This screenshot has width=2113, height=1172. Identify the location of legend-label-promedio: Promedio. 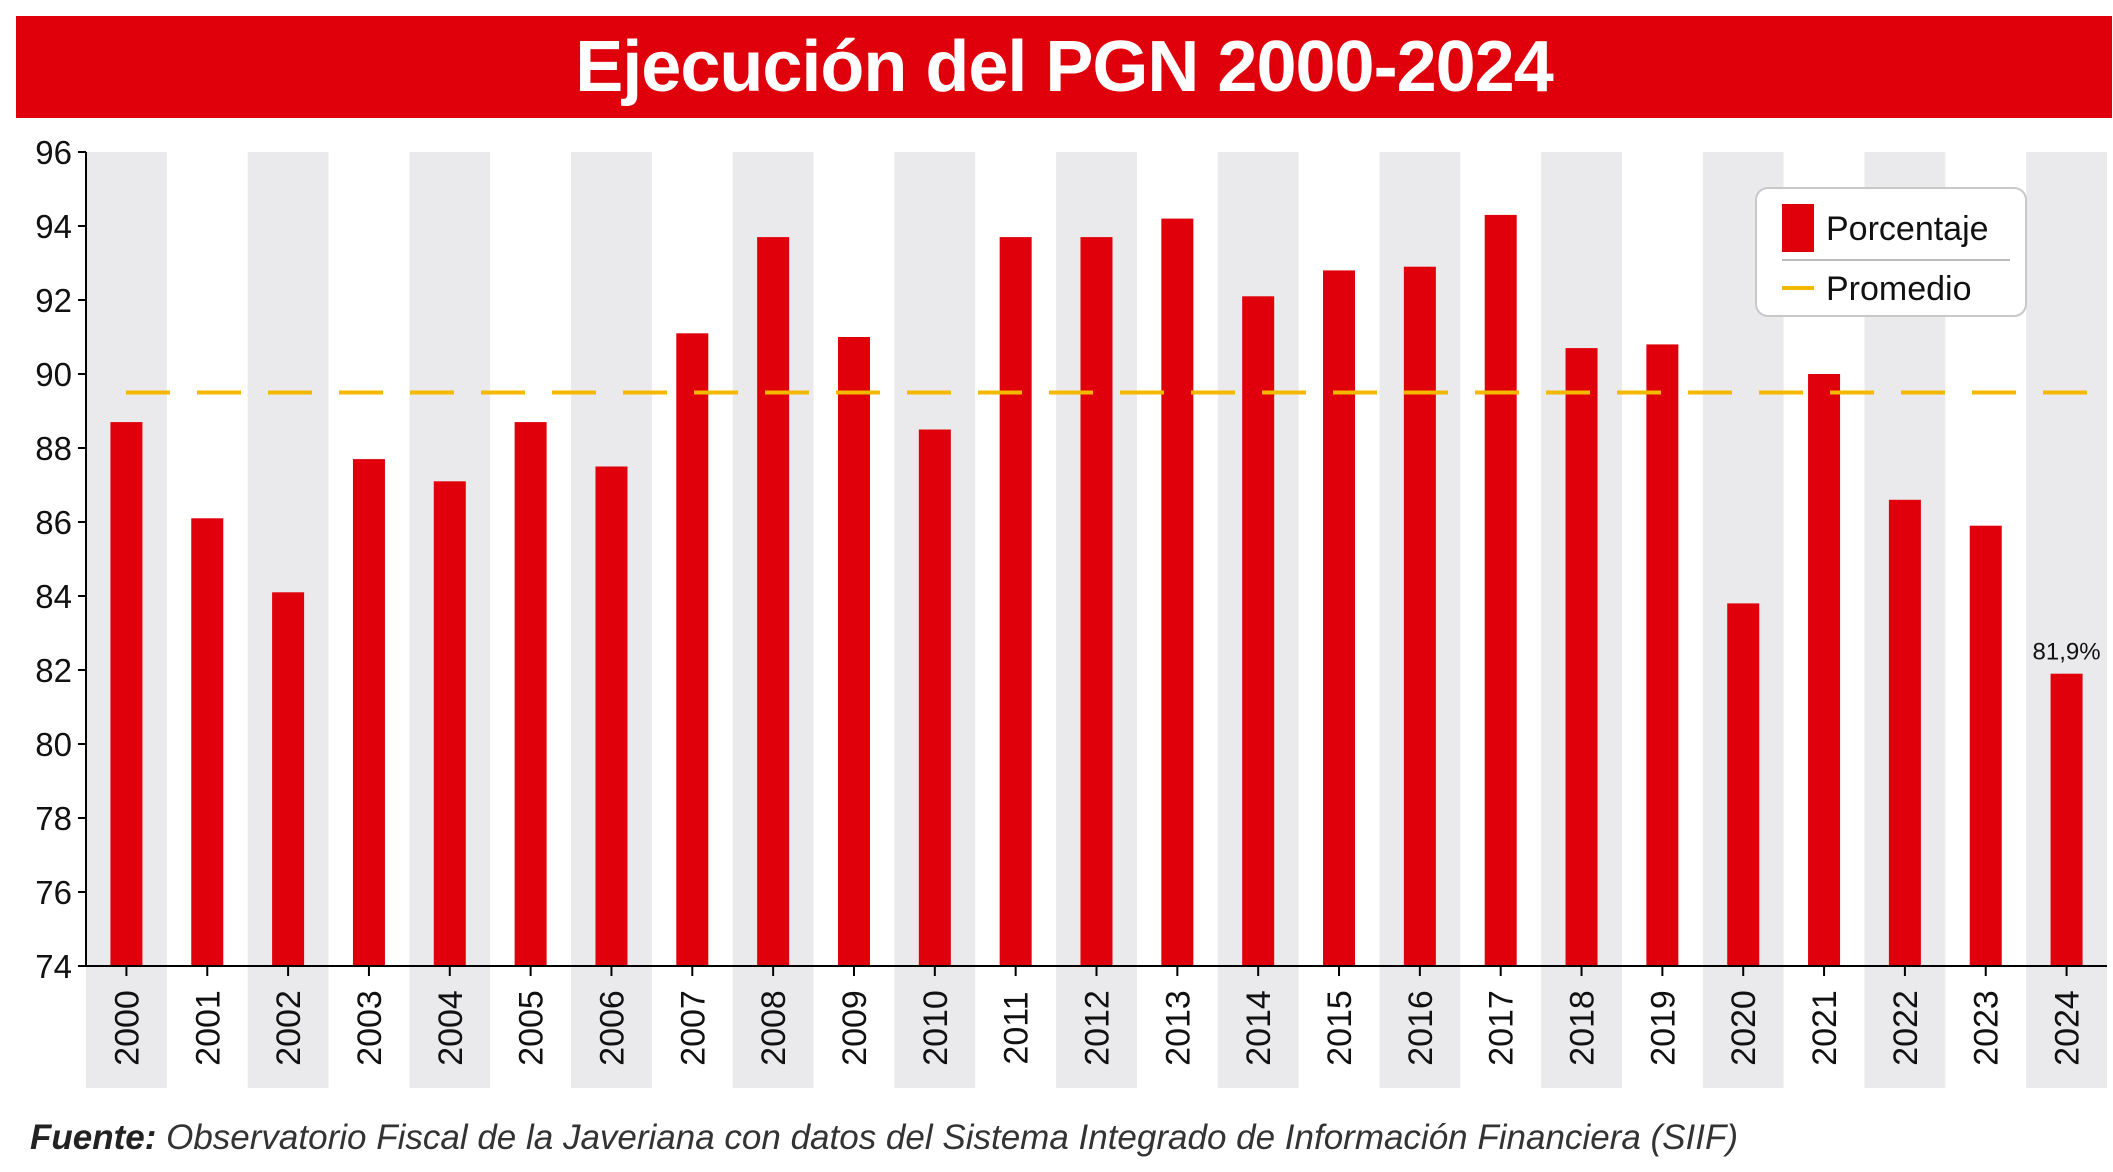
(1899, 289).